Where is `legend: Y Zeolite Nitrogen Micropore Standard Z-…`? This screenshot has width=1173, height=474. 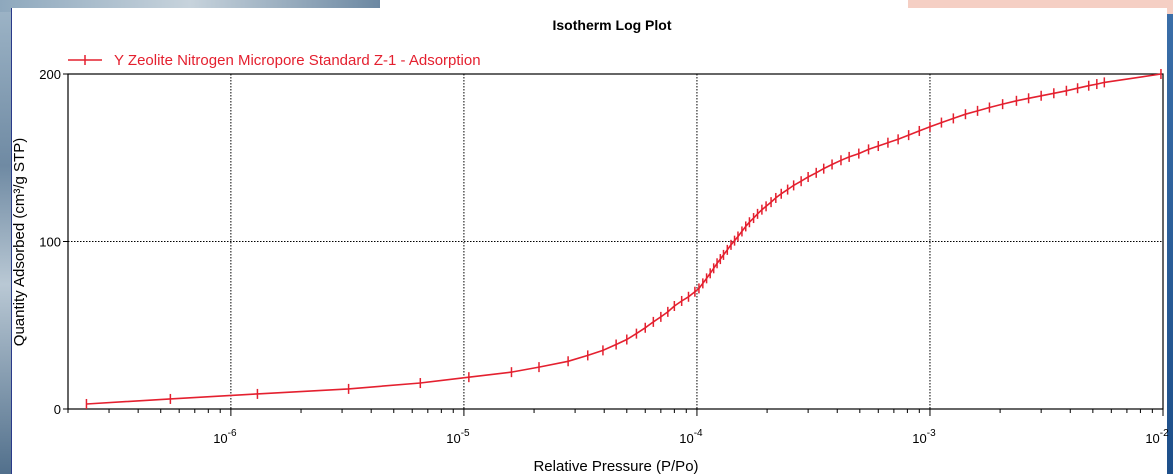
legend: Y Zeolite Nitrogen Micropore Standard Z-… is located at coordinates (274, 60).